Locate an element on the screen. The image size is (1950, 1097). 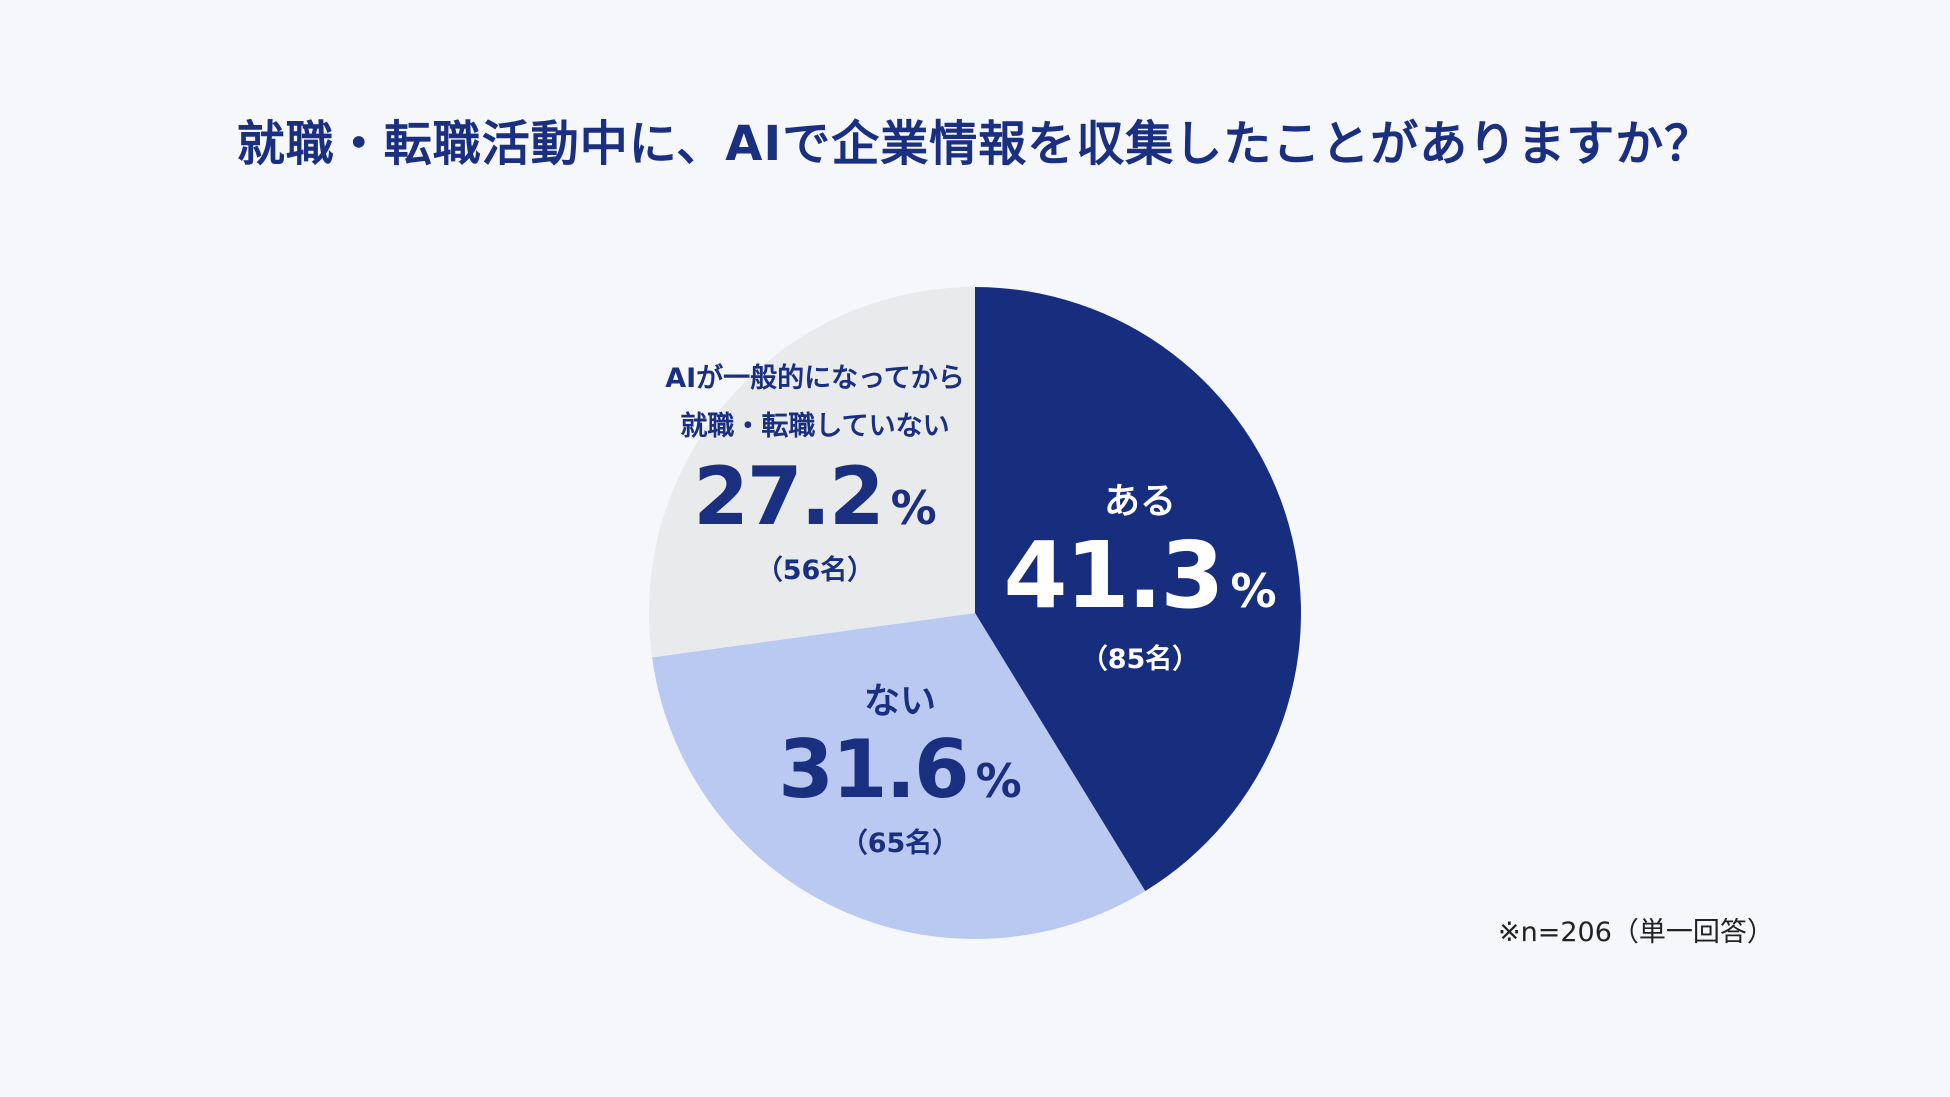
slice-aru is located at coordinates (1138, 589).